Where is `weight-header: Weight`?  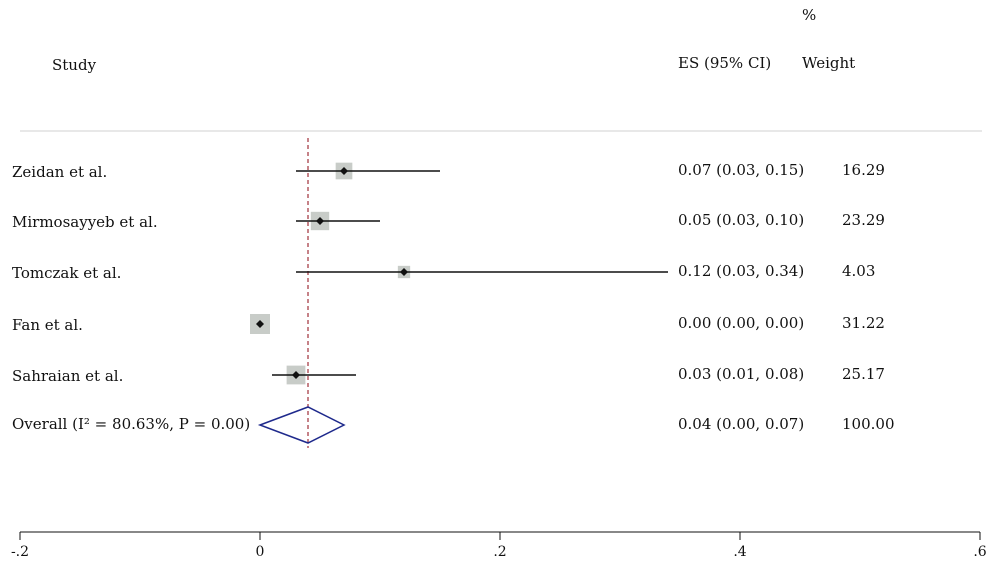
weight-header: Weight is located at coordinates (829, 63).